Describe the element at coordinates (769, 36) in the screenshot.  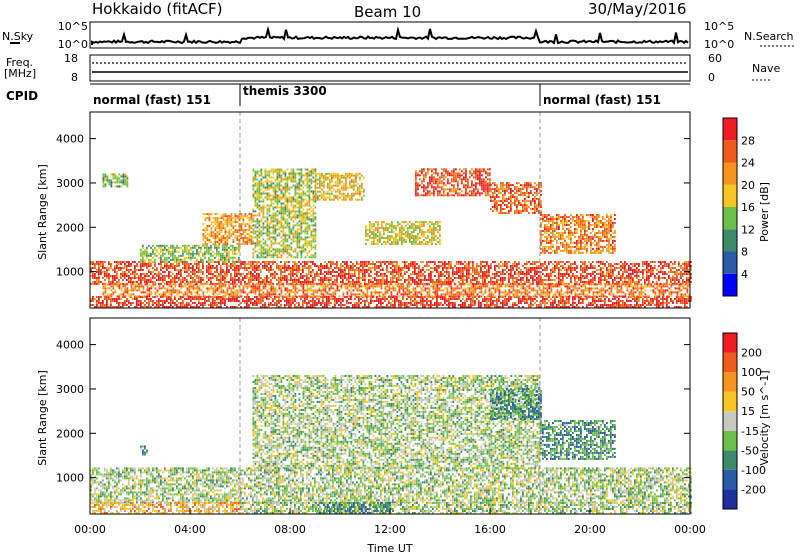
I see `nsearch-label: N.Search` at that location.